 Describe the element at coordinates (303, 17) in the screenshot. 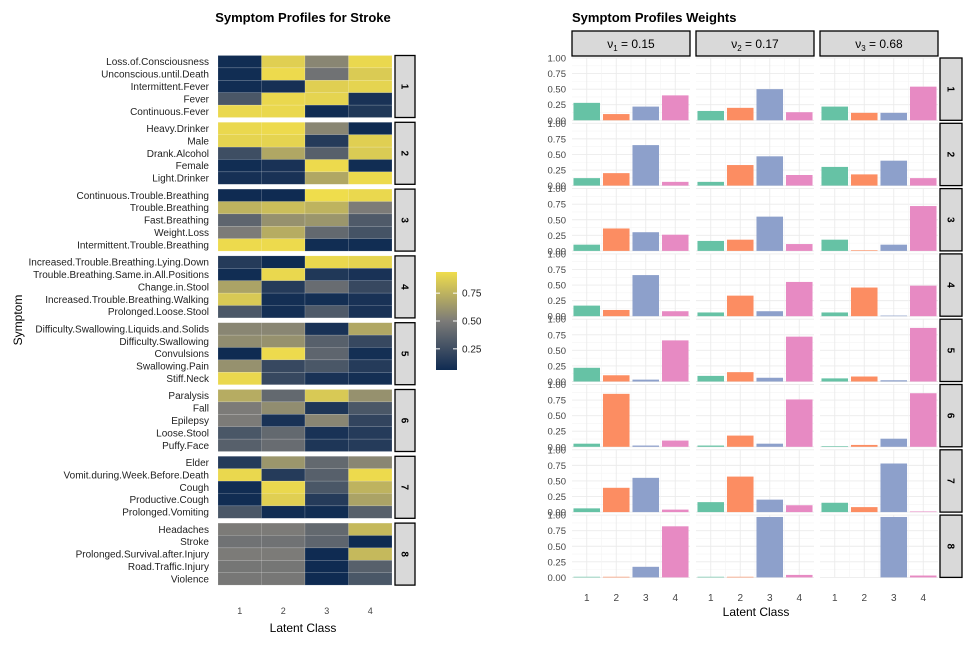

I see `heatmap-title: Symptom Profiles for Stroke` at that location.